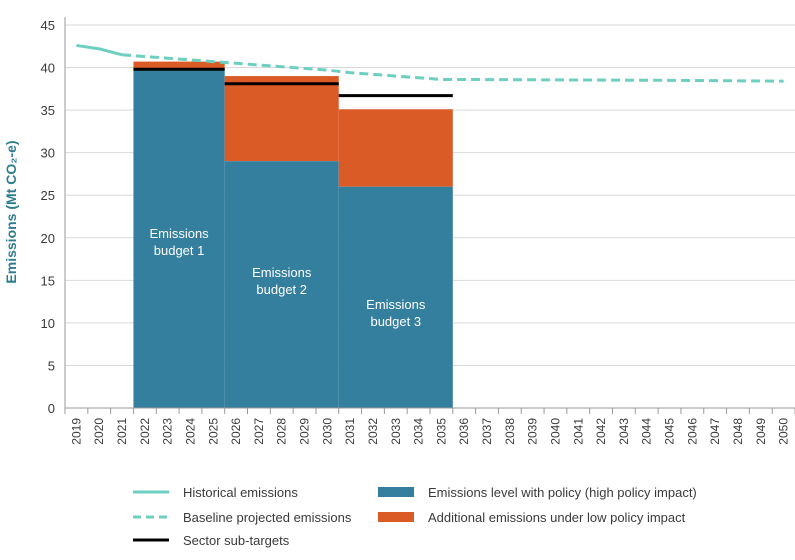 The image size is (795, 560). Describe the element at coordinates (305, 431) in the screenshot. I see `x-tick-label: 2029` at that location.